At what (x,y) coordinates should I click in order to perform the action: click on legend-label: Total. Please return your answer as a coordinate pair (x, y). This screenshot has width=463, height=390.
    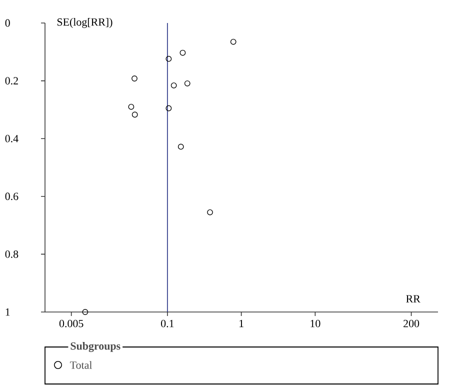
    Looking at the image, I should click on (81, 365).